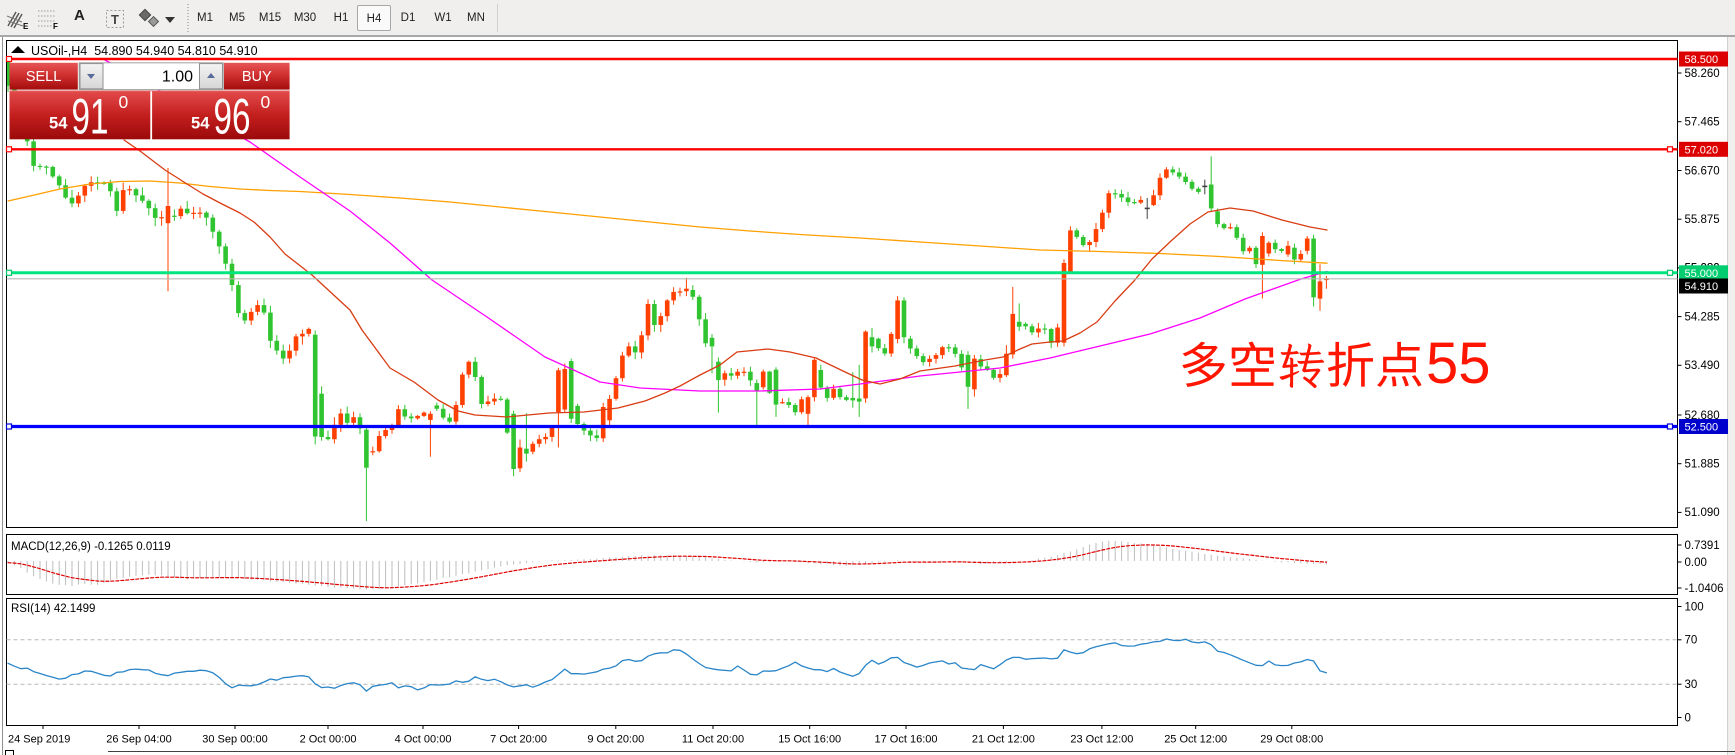 This screenshot has width=1735, height=755. Describe the element at coordinates (906, 740) in the screenshot. I see `svg-text: 17 Oct 16:00` at that location.